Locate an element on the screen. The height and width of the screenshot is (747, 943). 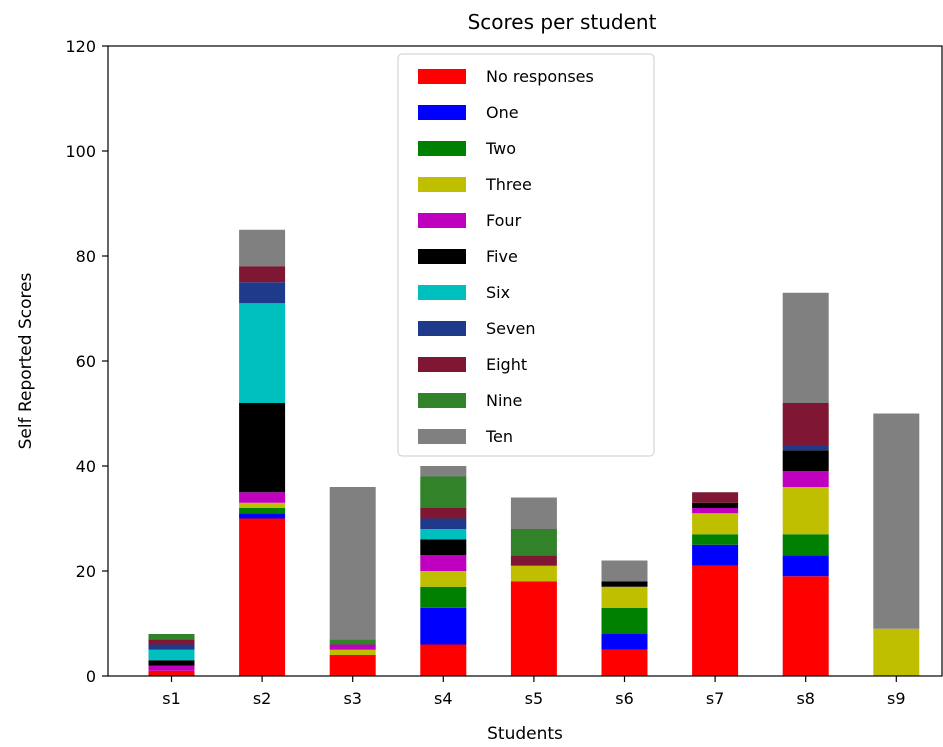
y-tick-label: 0 is located at coordinates (91, 676).